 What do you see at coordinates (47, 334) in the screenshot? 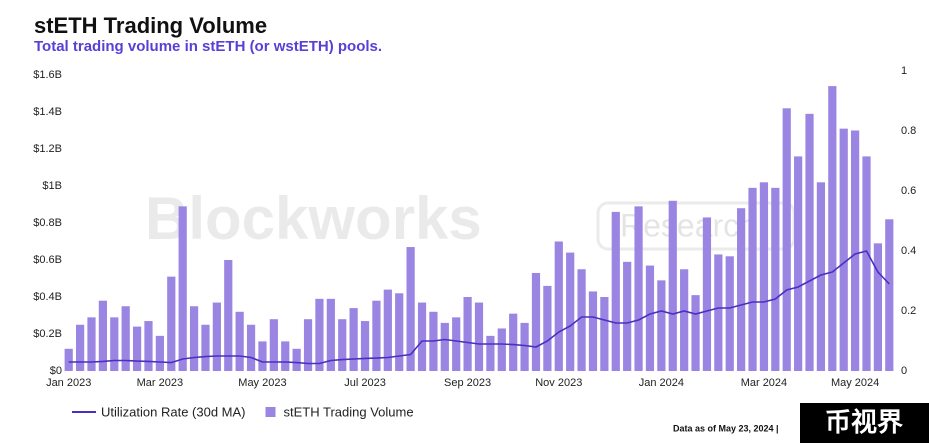
I see `y-tick-label: $0.2B` at bounding box center [47, 334].